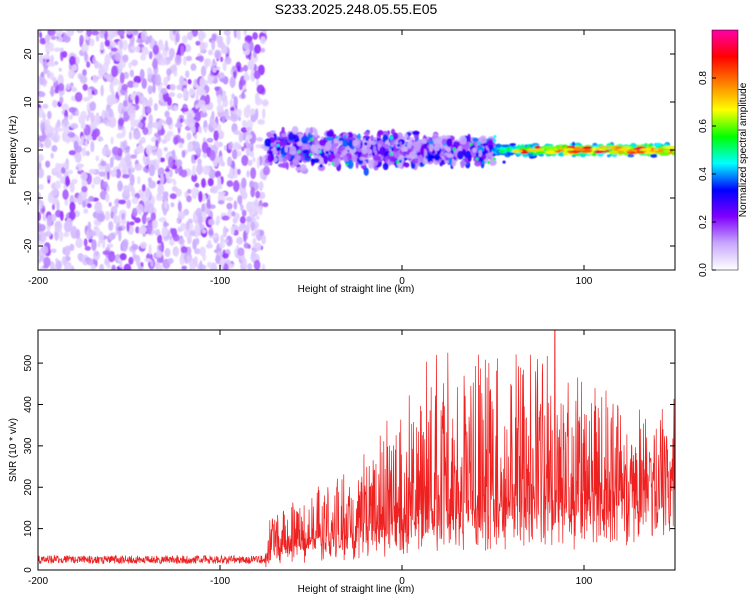  I want to click on colorbar-tick-label: 0.8, so click(703, 78).